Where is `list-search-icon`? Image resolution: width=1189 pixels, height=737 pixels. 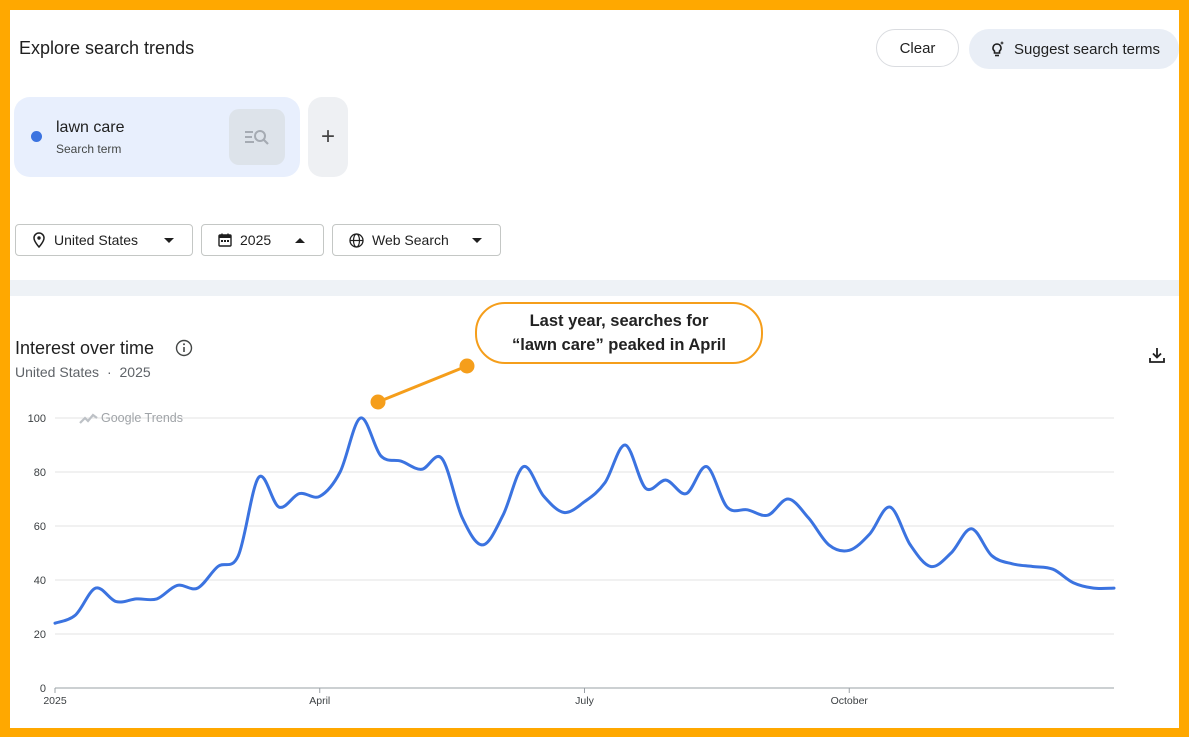 list-search-icon is located at coordinates (257, 137).